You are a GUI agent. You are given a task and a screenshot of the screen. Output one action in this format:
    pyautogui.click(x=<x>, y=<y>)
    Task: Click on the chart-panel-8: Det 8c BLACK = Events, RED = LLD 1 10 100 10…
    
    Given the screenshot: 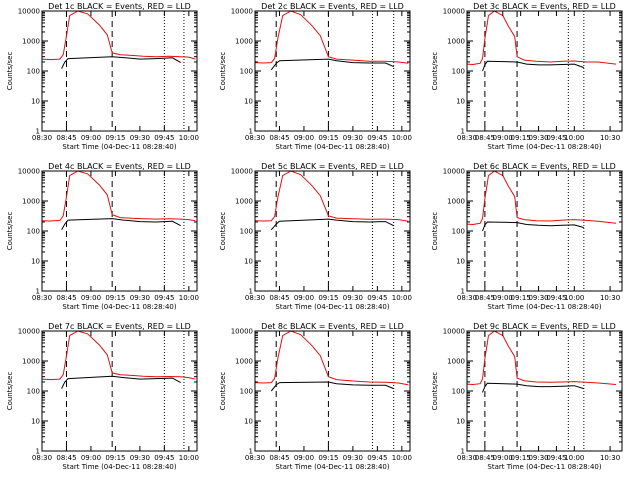 What is the action you would take?
    pyautogui.click(x=315, y=396)
    